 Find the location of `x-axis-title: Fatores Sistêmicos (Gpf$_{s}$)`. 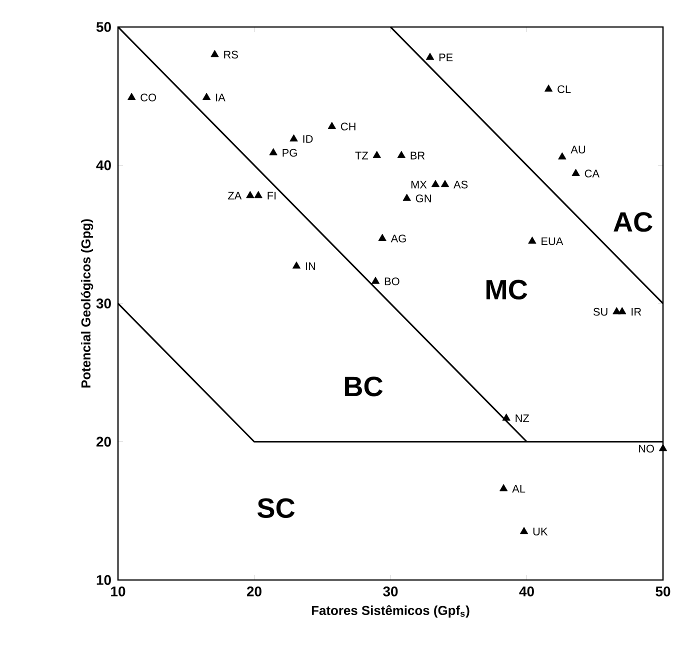

x-axis-title: Fatores Sistêmicos (Gpf$_{s}$) is located at coordinates (391, 611).